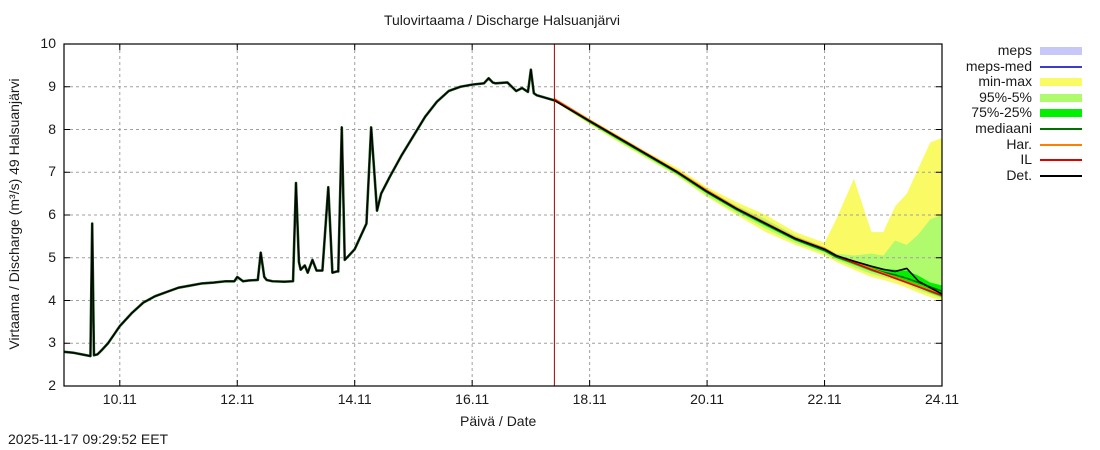 This screenshot has width=1100, height=450. I want to click on timestamp: 2025-11-17 09:29:52 EET, so click(88, 439).